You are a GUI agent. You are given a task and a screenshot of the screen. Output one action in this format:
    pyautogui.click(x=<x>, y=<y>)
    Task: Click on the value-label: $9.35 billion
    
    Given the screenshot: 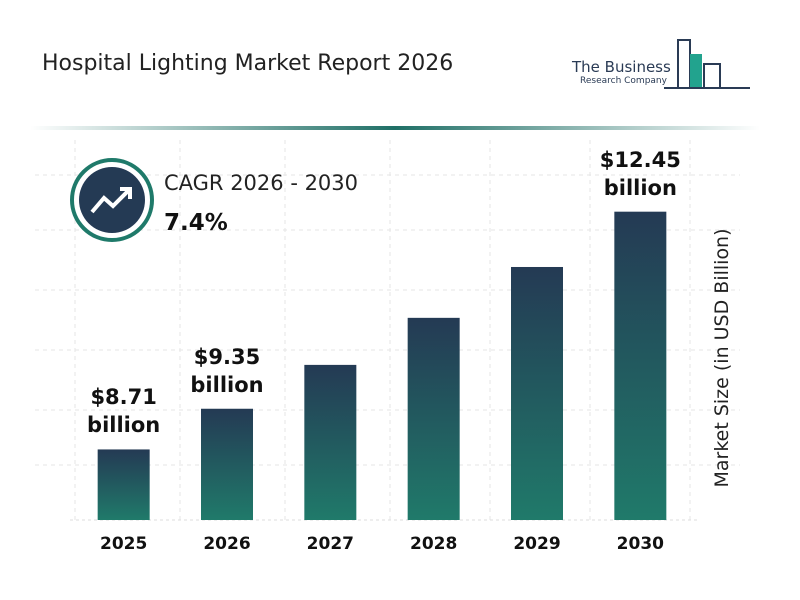 What is the action you would take?
    pyautogui.click(x=227, y=370)
    